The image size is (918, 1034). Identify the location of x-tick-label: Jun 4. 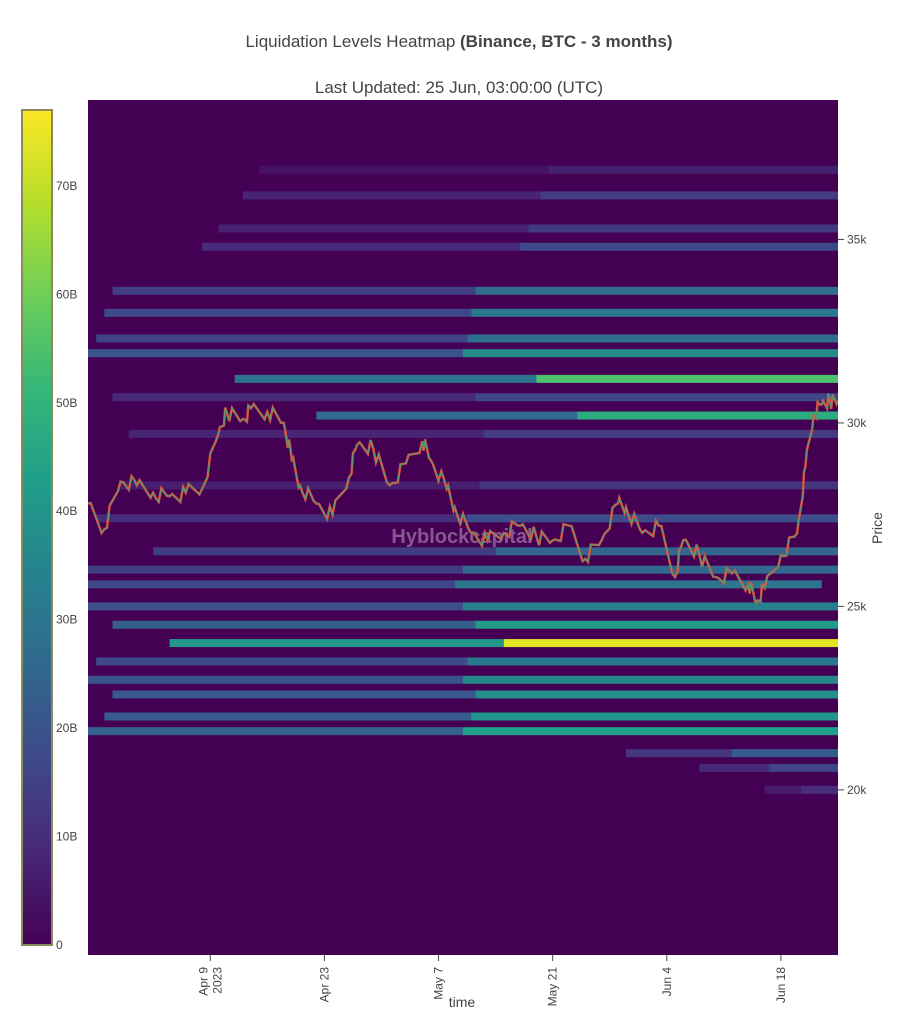
(667, 982).